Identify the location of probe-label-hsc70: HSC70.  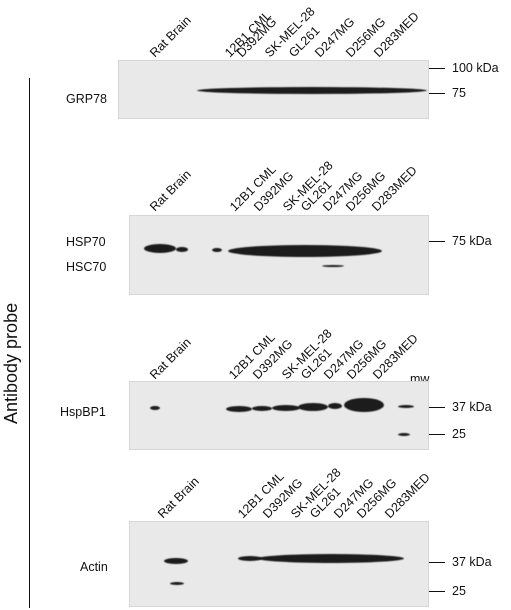
(86, 267).